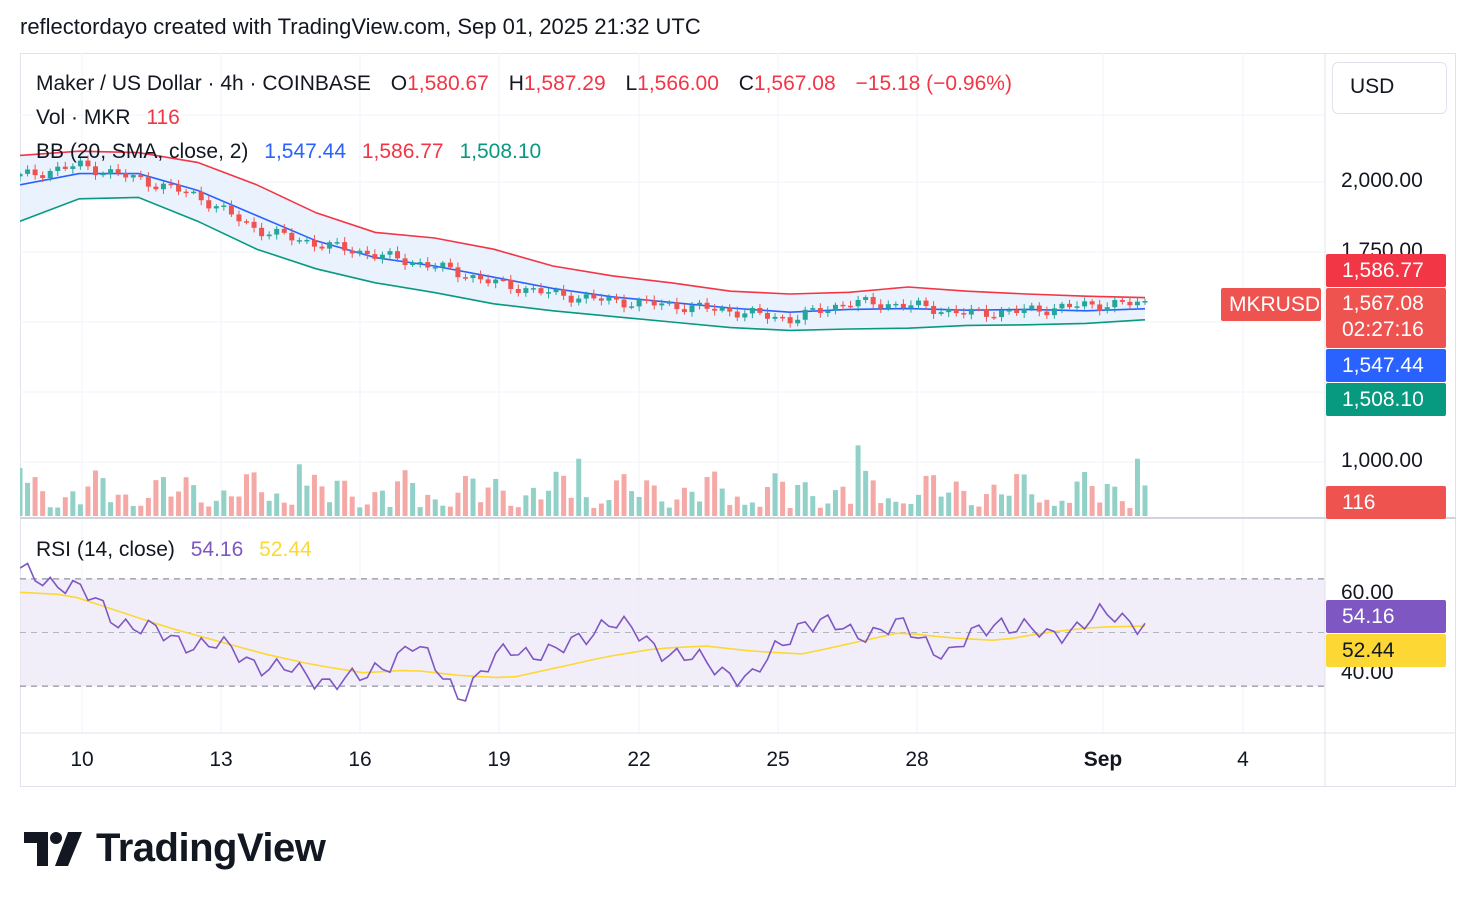 The image size is (1476, 908). What do you see at coordinates (1271, 304) in the screenshot?
I see `ticker-tag: MKRUSD` at bounding box center [1271, 304].